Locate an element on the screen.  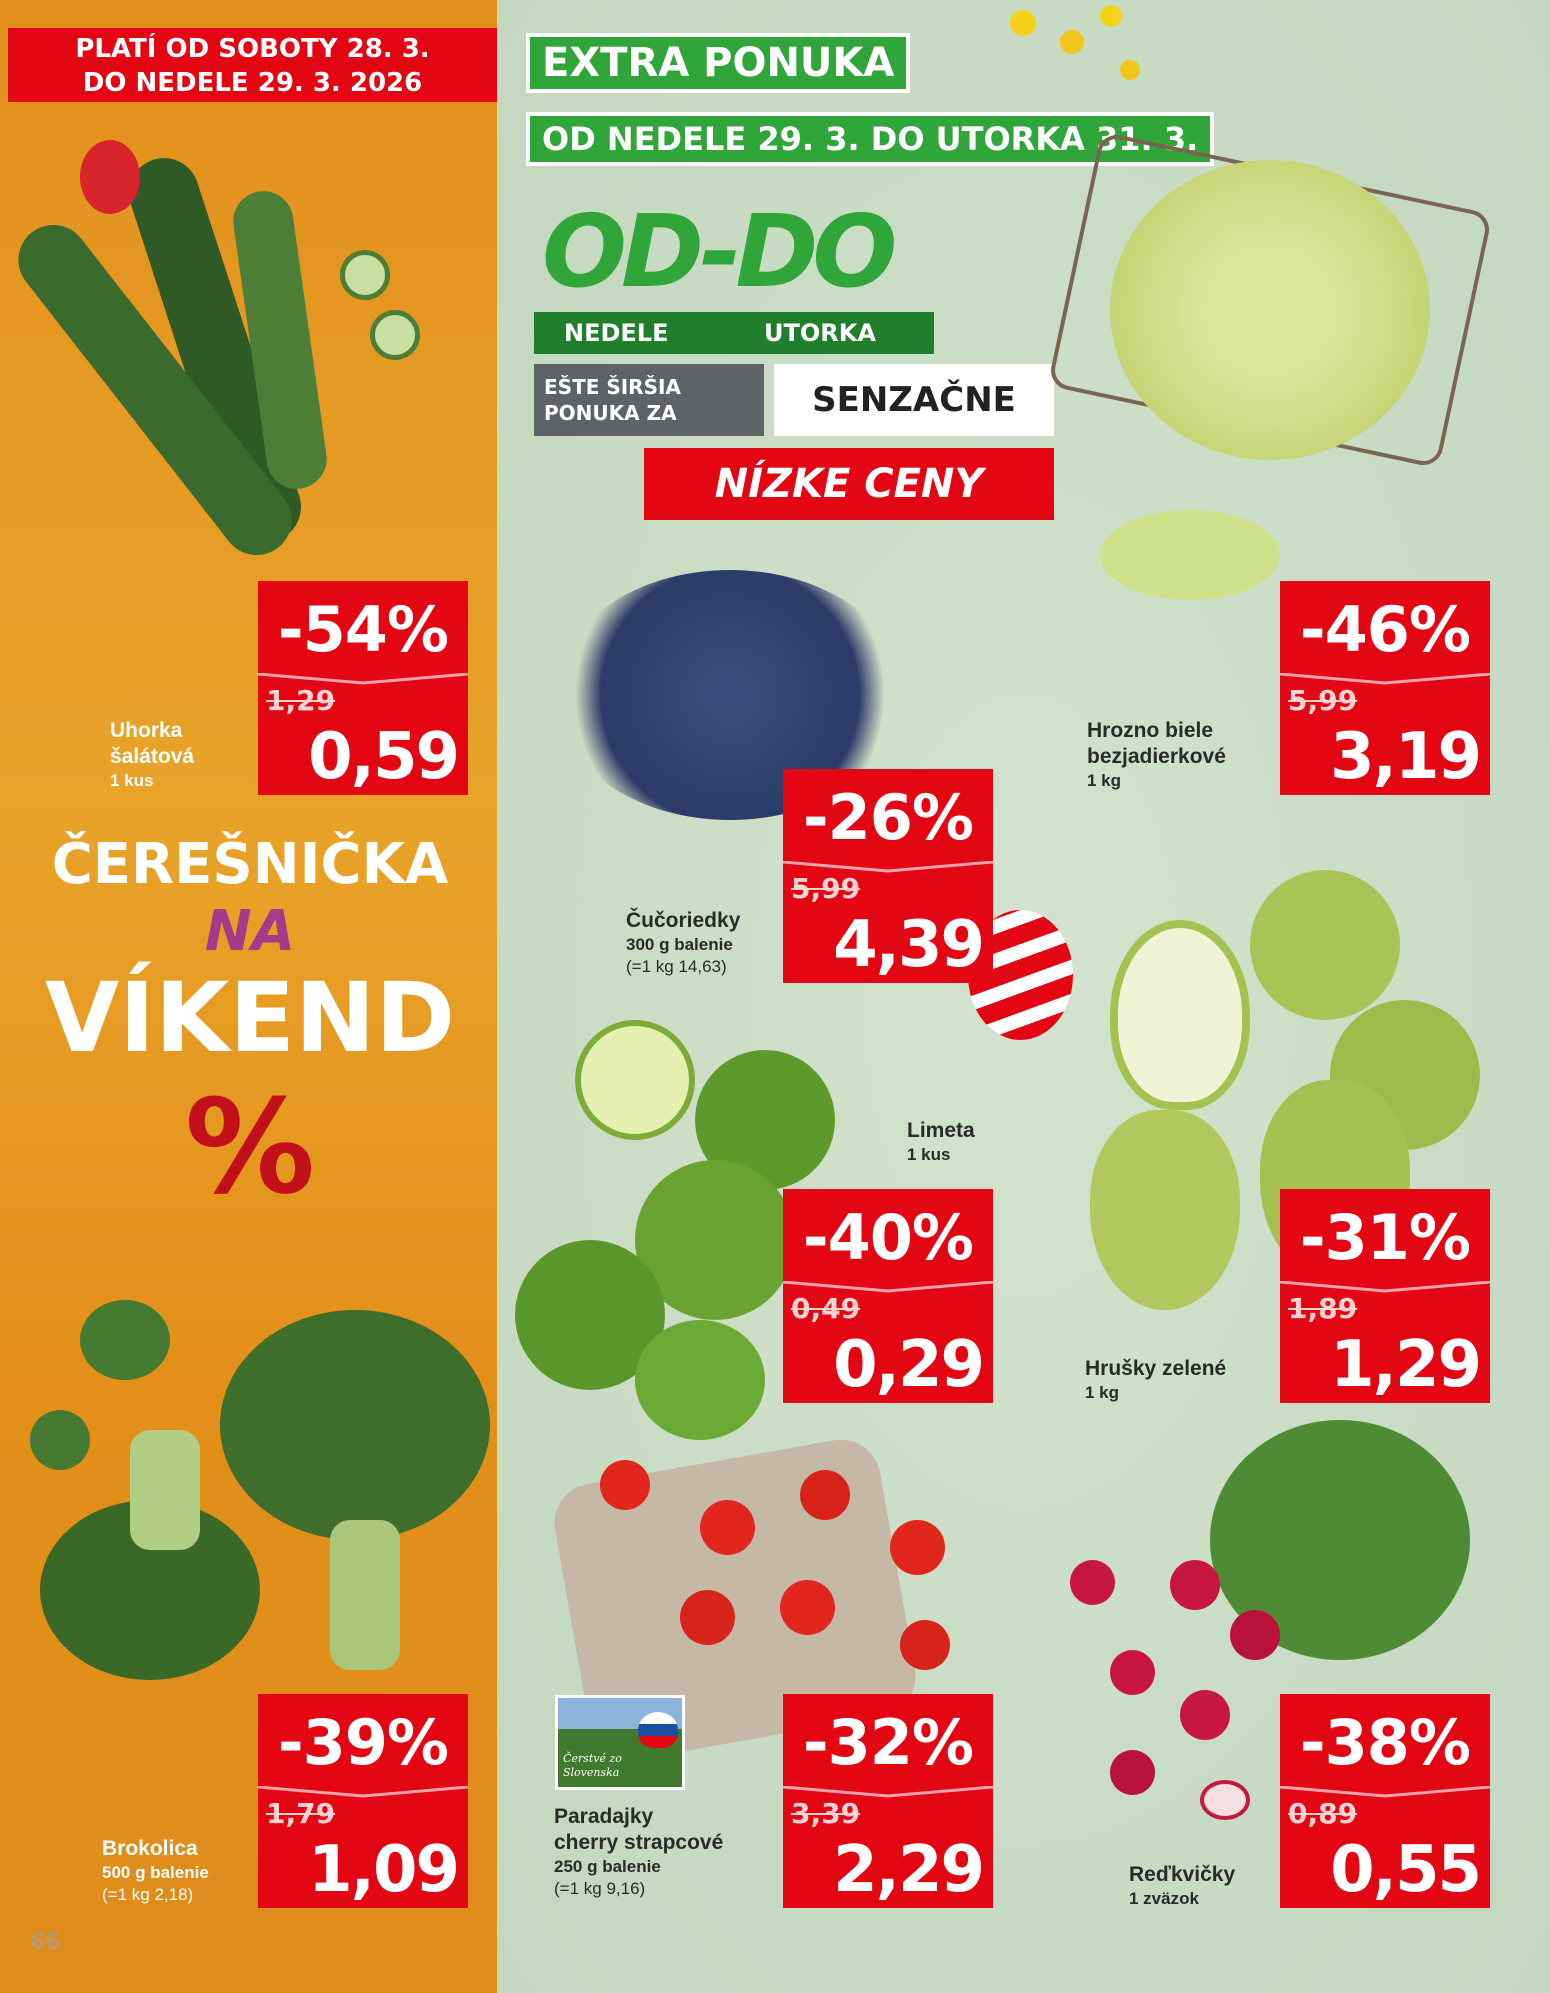
od-do-from: NEDELE is located at coordinates (616, 333).